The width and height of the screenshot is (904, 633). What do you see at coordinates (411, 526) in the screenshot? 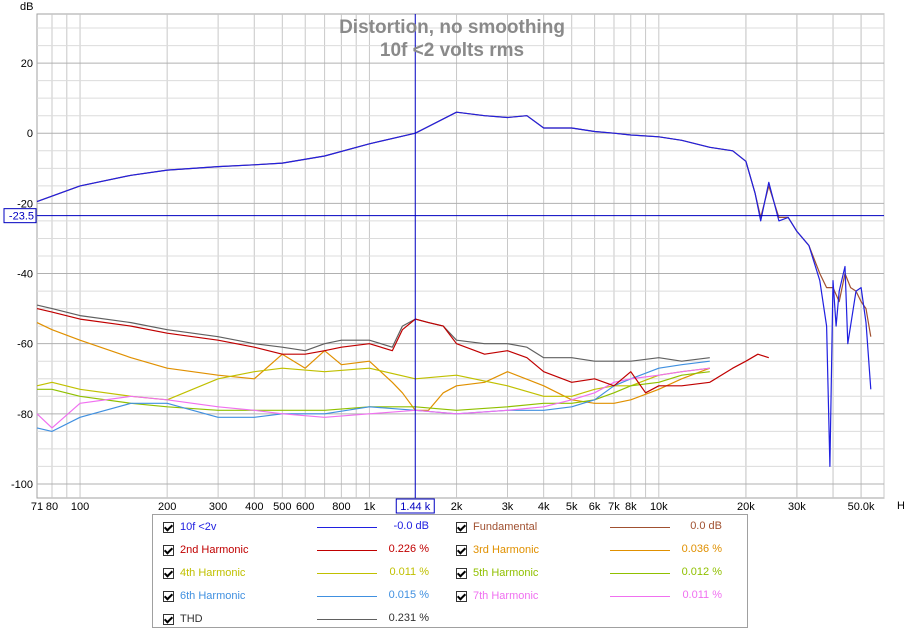
I see `legend-value: -0.0 dB` at bounding box center [411, 526].